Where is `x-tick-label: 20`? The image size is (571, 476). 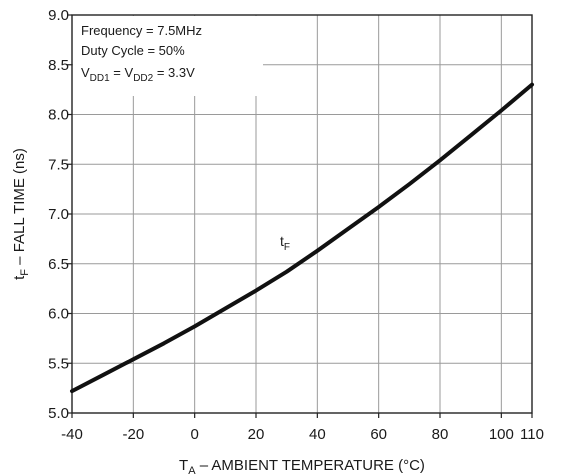 x-tick-label: 20 is located at coordinates (256, 434).